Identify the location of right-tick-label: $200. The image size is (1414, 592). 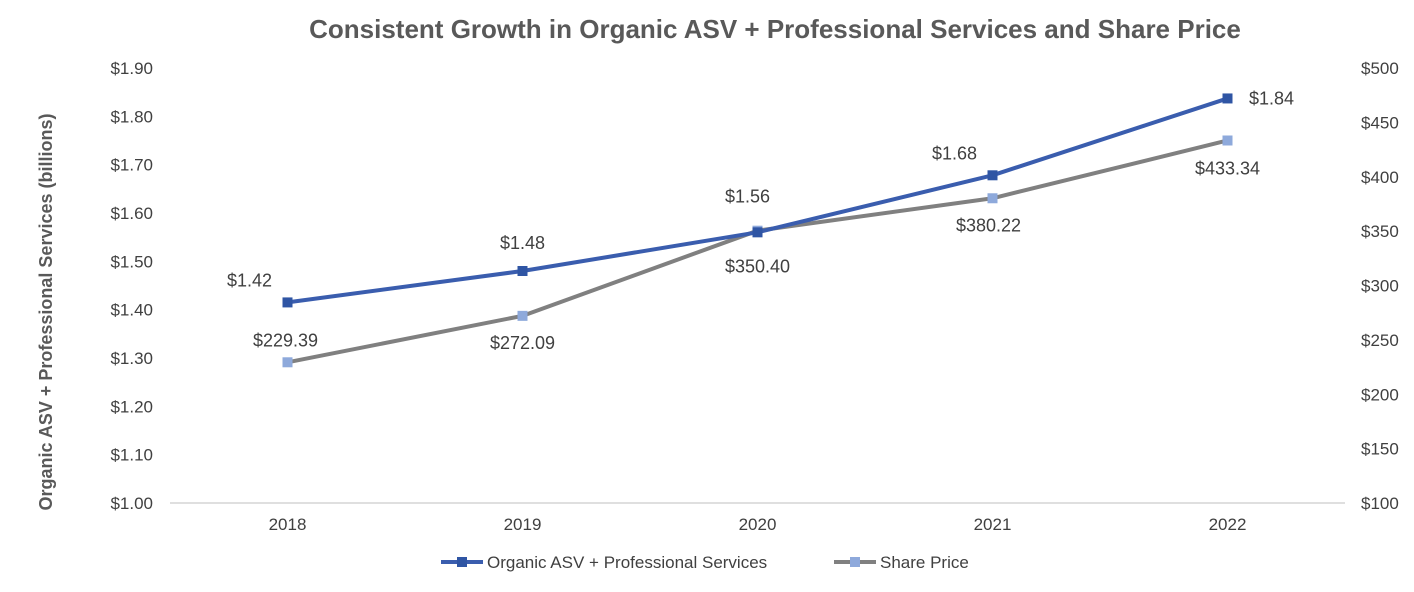
(1380, 394).